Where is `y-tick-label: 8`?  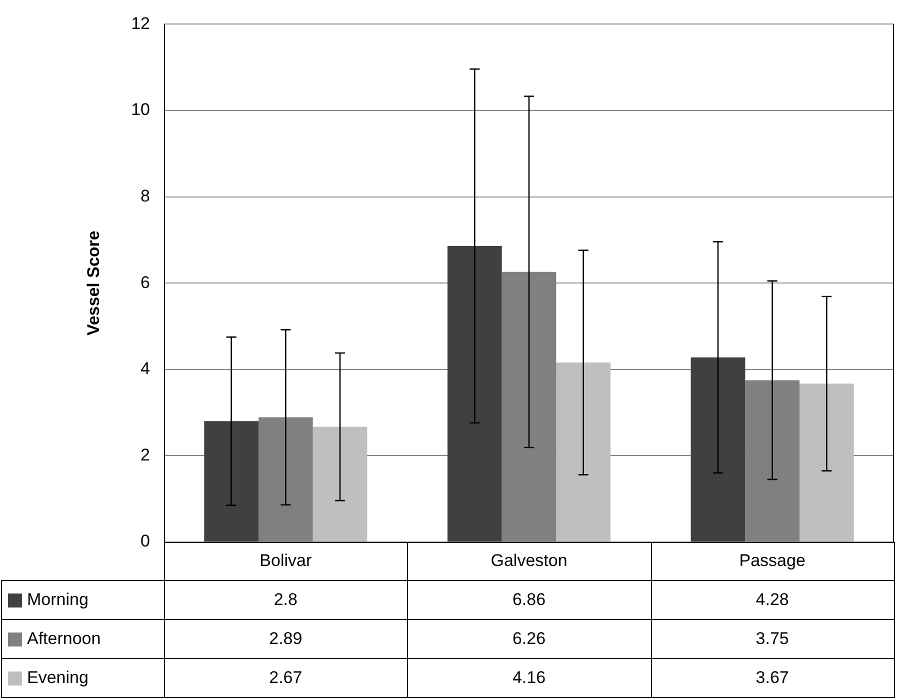 y-tick-label: 8 is located at coordinates (145, 196).